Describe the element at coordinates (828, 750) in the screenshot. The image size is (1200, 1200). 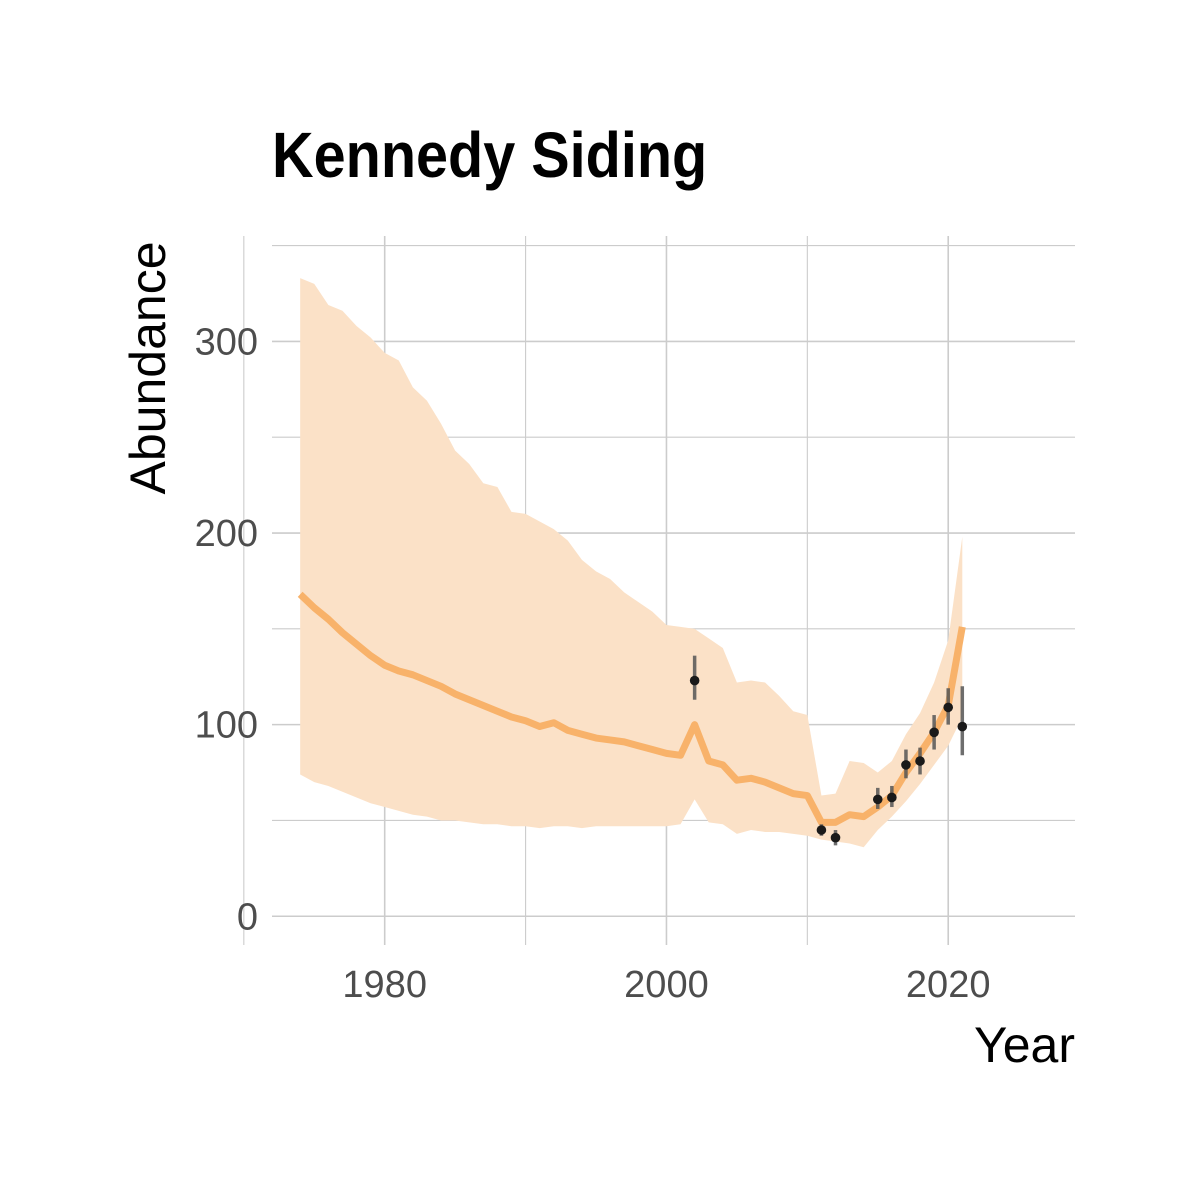
I see `observations-group` at that location.